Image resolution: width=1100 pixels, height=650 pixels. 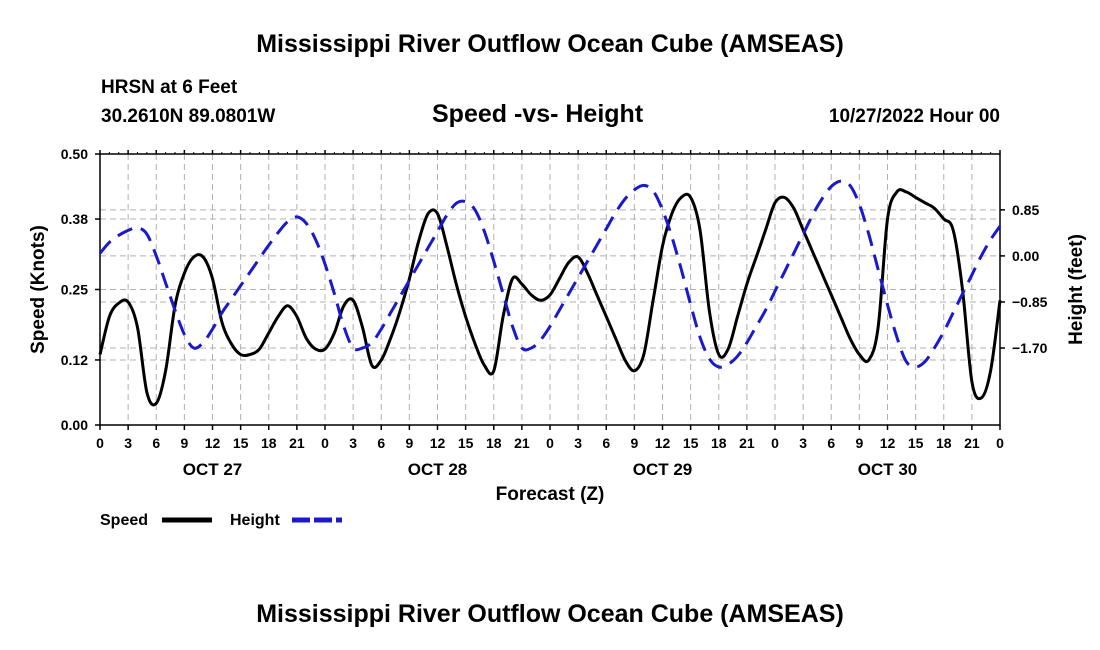 I want to click on forecast-date: 10/27/2022 Hour 00, so click(x=914, y=116).